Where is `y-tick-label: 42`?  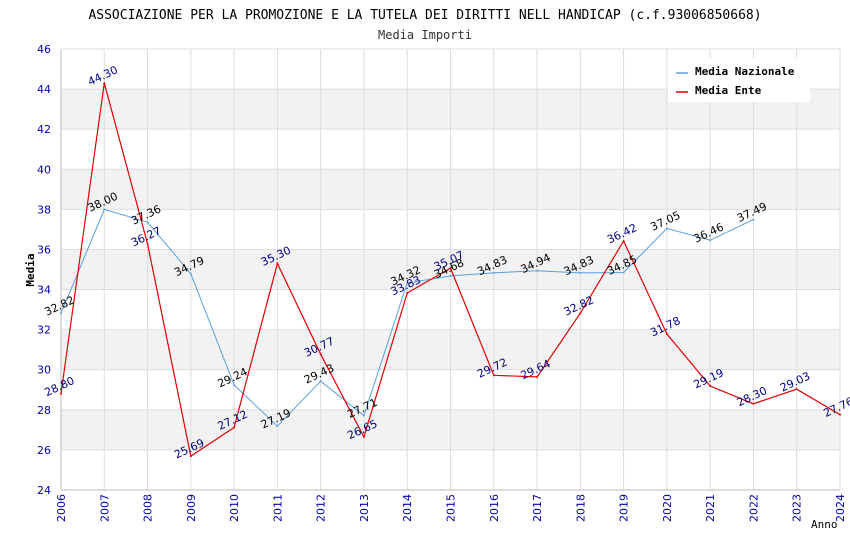
y-tick-label: 42 is located at coordinates (44, 129).